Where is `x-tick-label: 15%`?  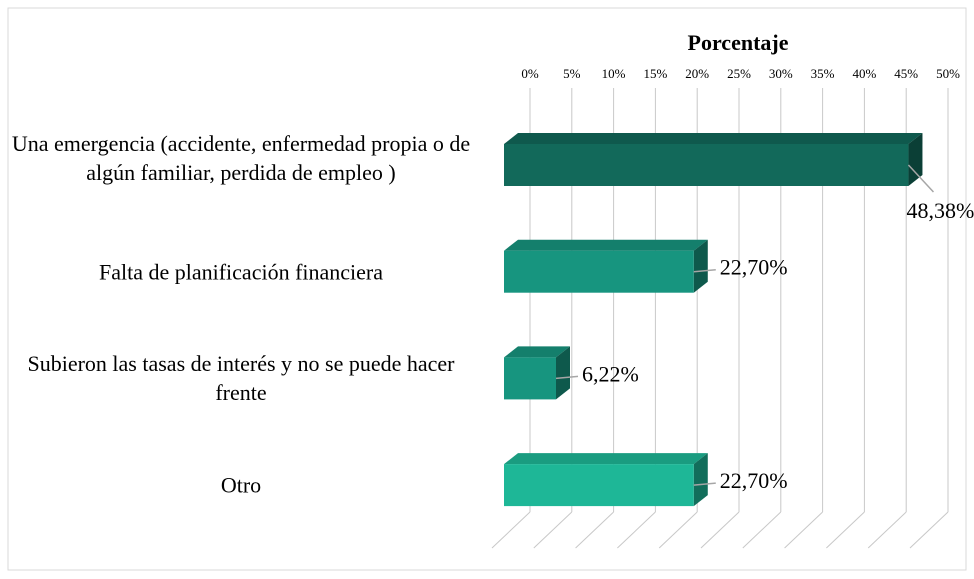
x-tick-label: 15% is located at coordinates (655, 73).